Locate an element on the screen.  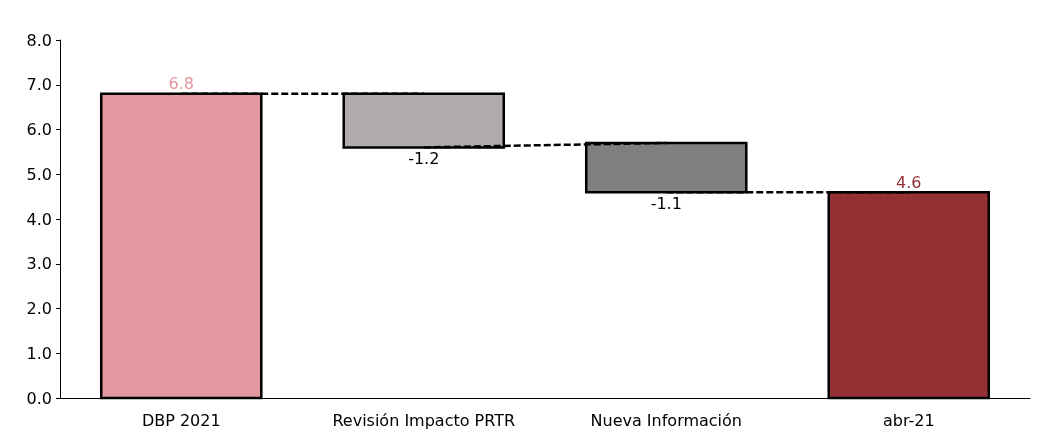
data-label: -1.2 is located at coordinates (424, 158).